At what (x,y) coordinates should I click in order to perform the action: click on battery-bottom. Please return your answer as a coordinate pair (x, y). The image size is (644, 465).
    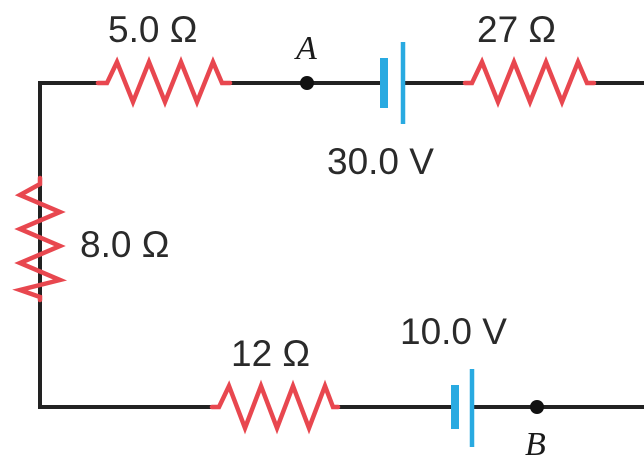
    Looking at the image, I should click on (463, 408).